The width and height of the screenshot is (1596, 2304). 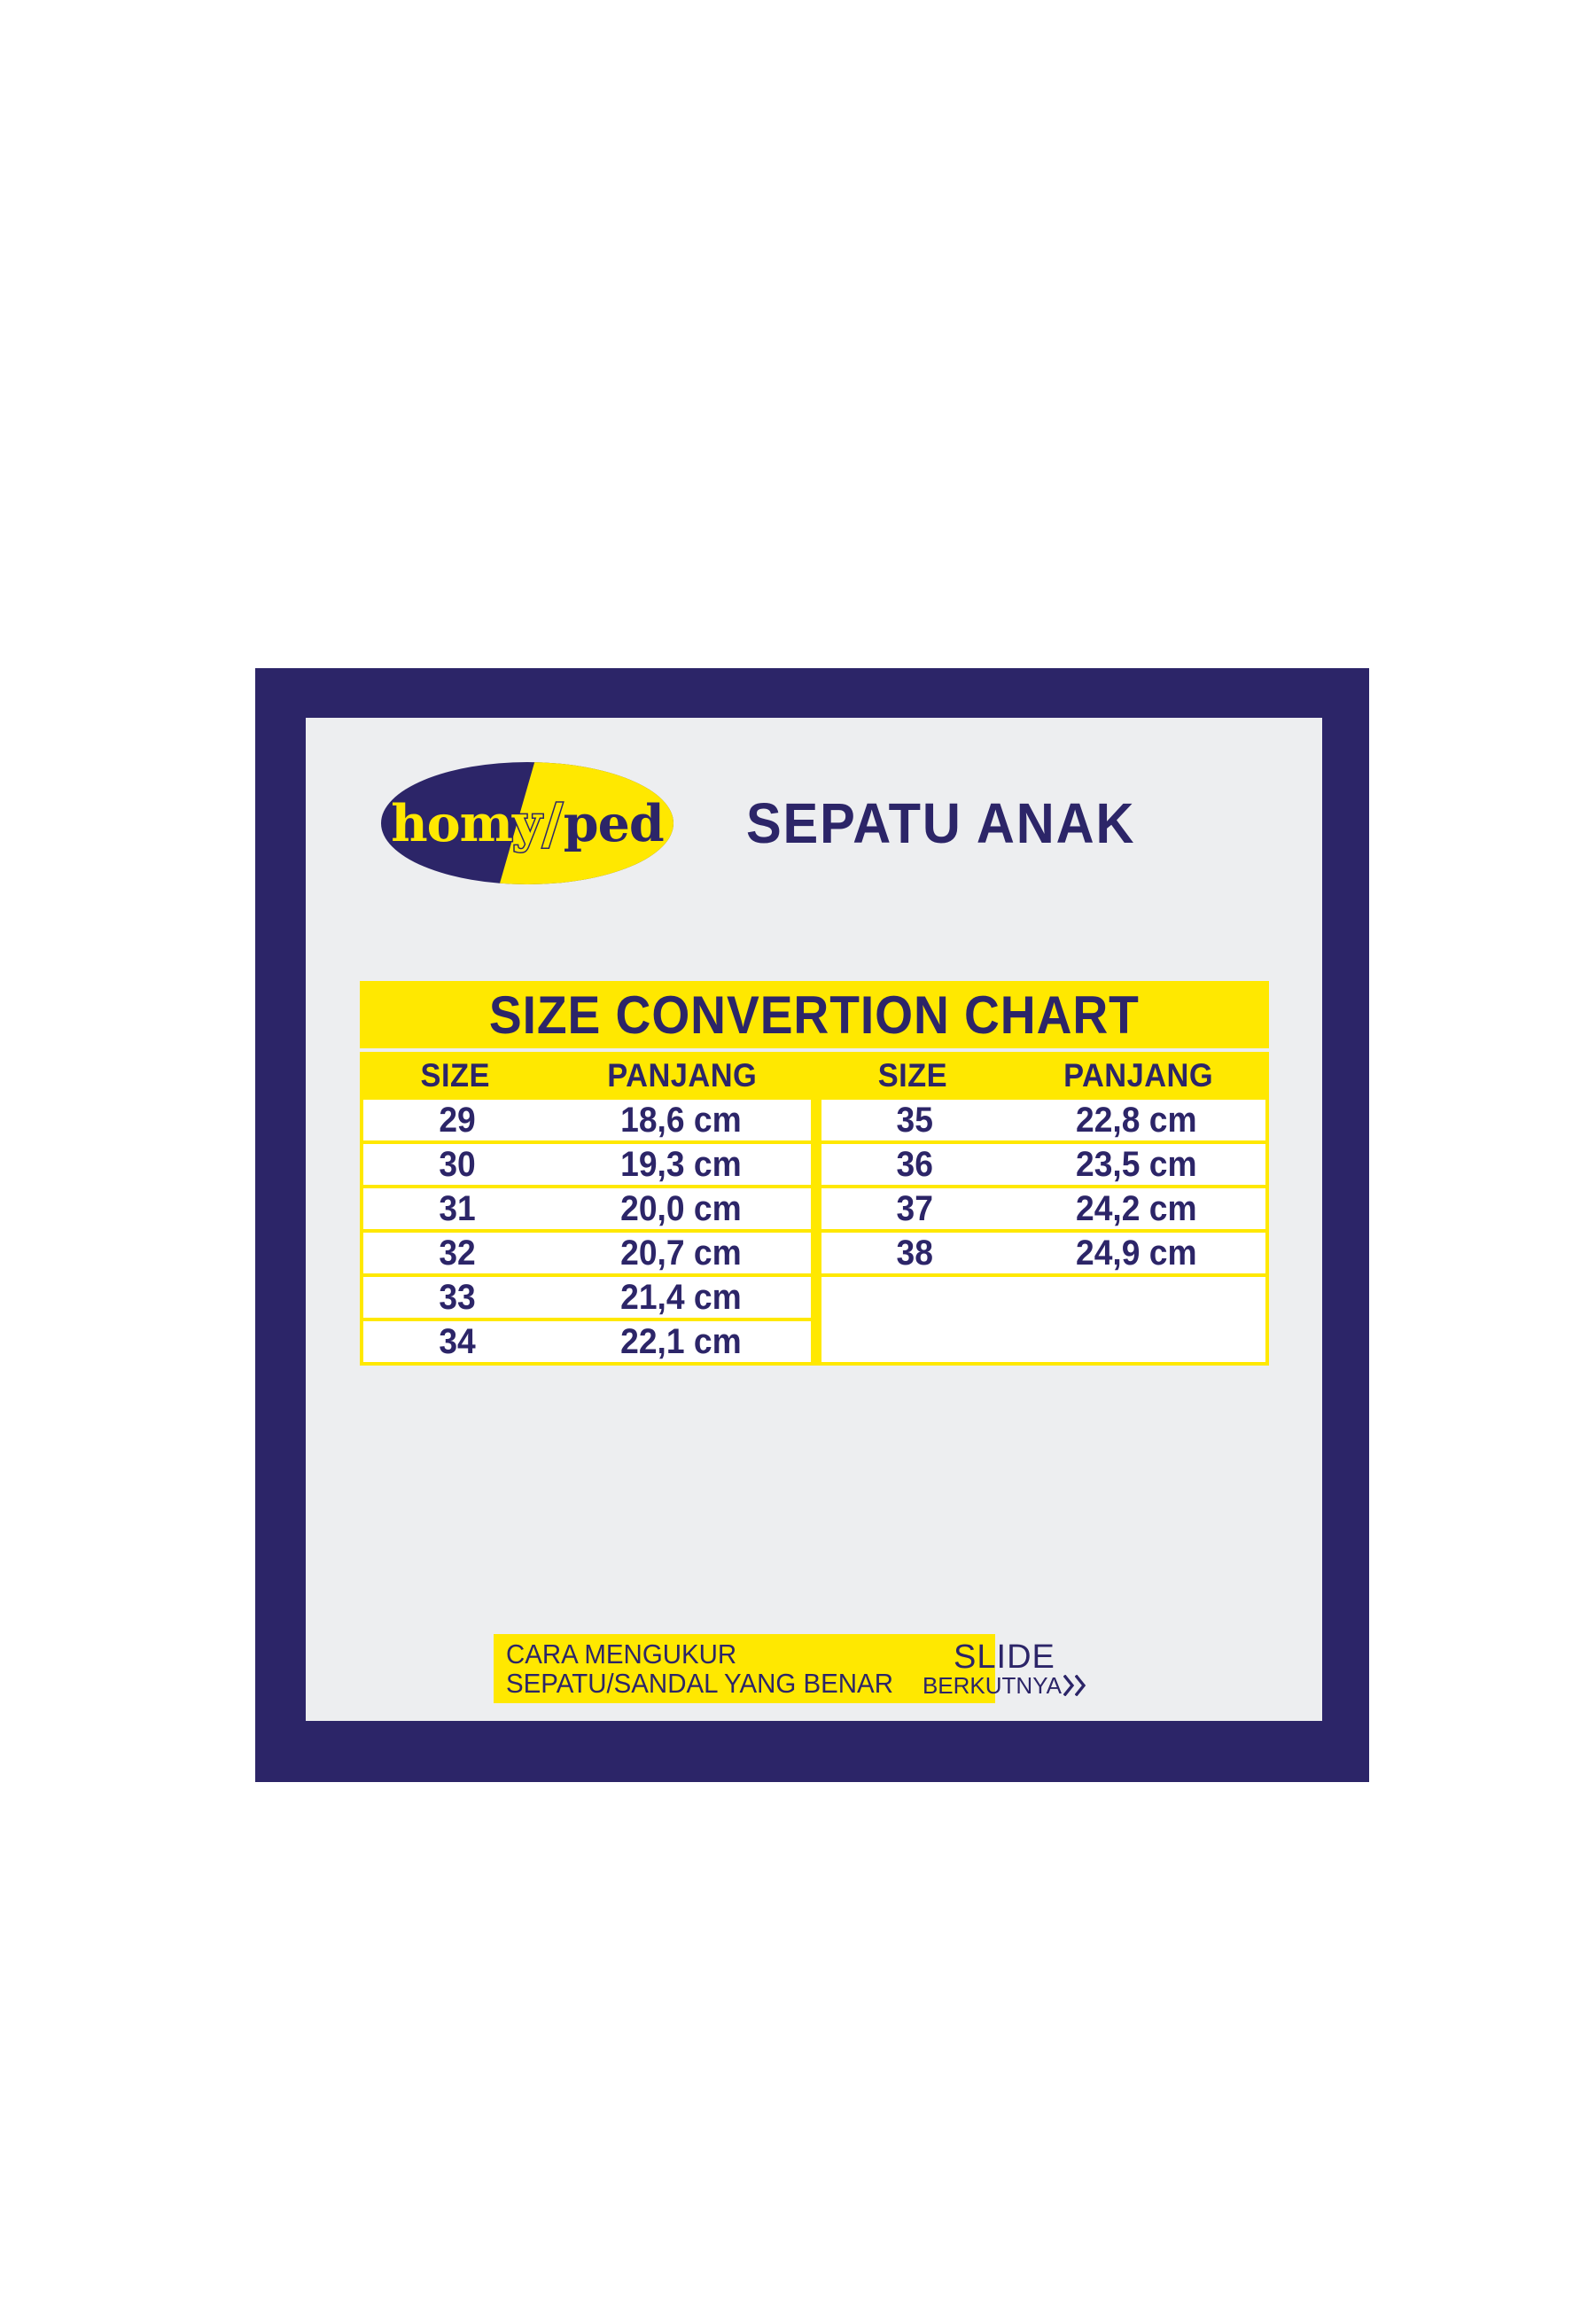 I want to click on cell-panjang: 24,2 cm, so click(x=1136, y=1208).